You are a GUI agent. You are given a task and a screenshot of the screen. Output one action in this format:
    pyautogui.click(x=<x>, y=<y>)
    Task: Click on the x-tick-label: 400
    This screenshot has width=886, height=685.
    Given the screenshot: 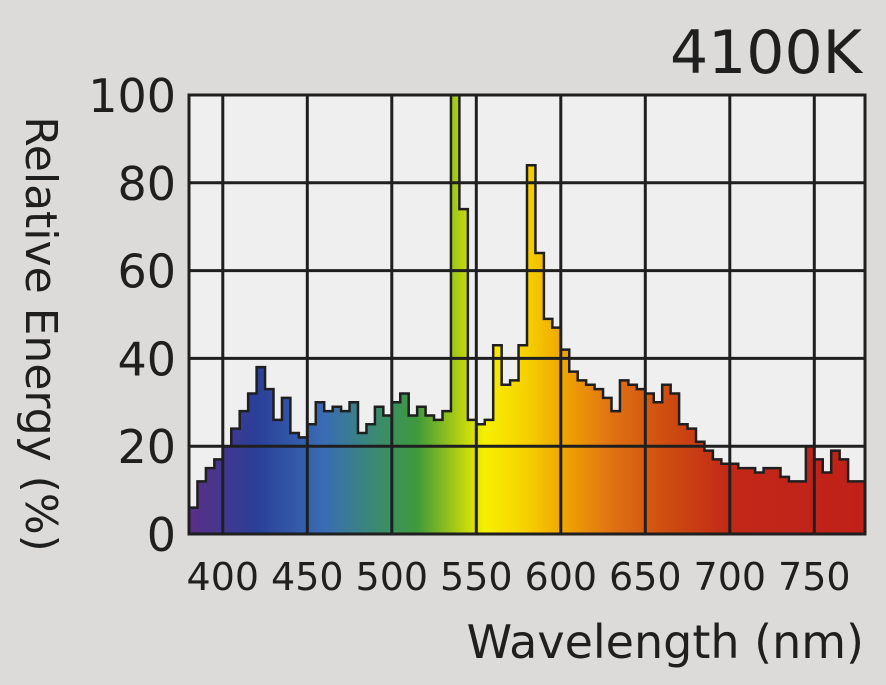 What is the action you would take?
    pyautogui.click(x=223, y=577)
    